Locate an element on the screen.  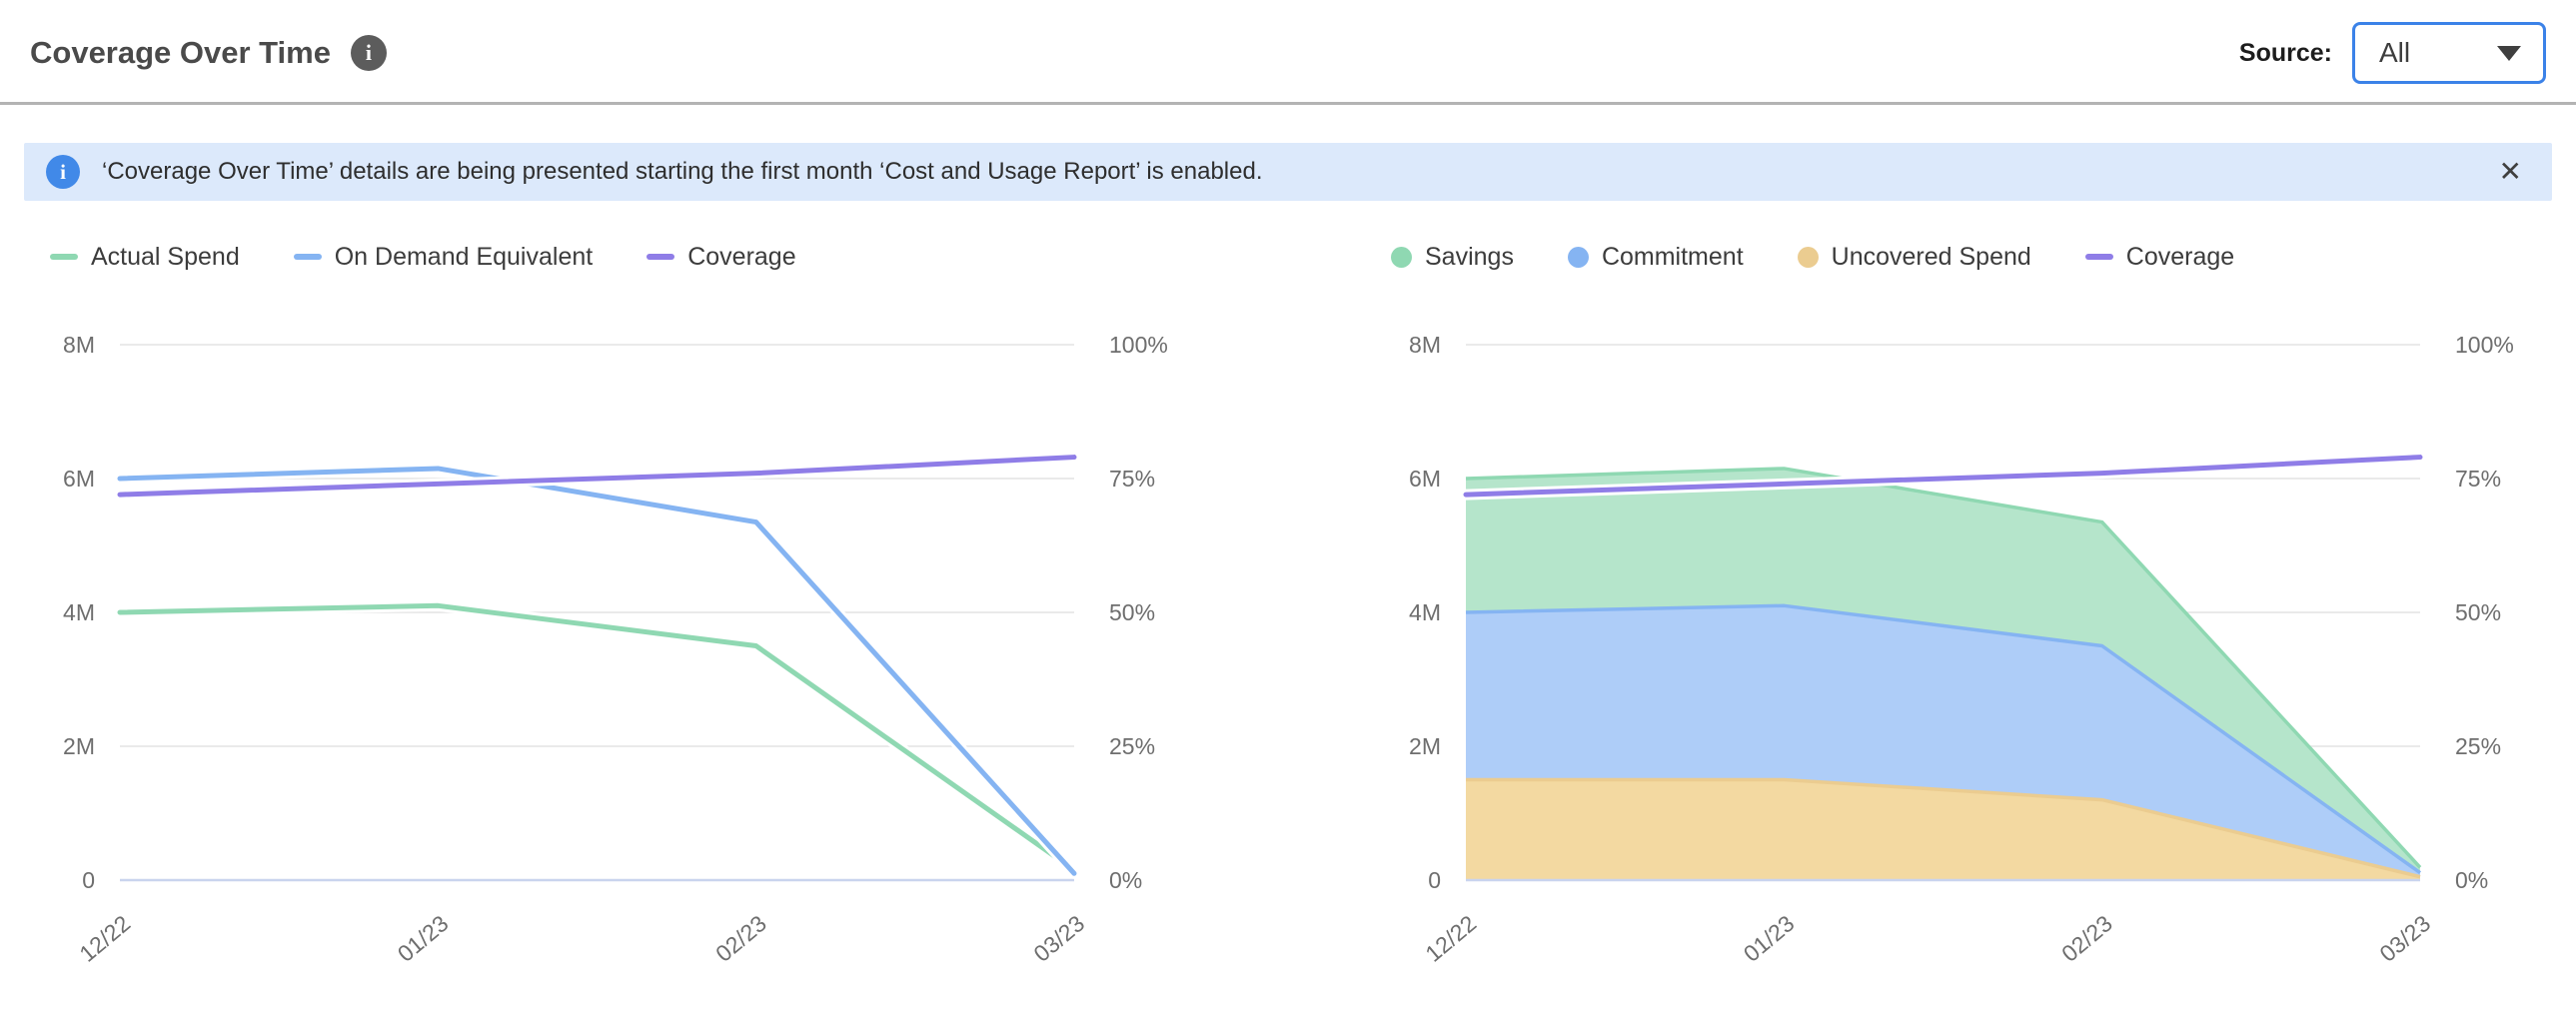
legend-item-commitment: Commitment is located at coordinates (1655, 257).